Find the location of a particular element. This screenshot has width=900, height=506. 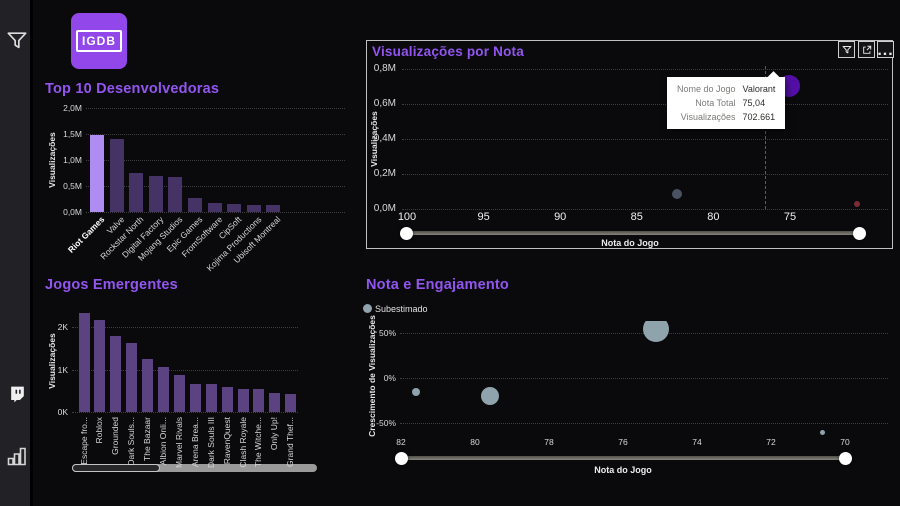

bar-albion-onli- is located at coordinates (163, 389).